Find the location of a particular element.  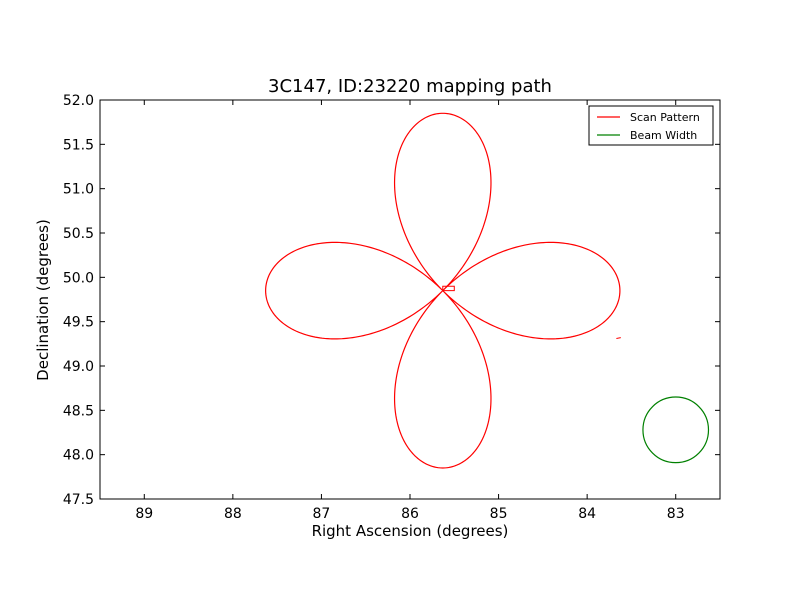

y-tick-label: 48.5 is located at coordinates (78, 411).